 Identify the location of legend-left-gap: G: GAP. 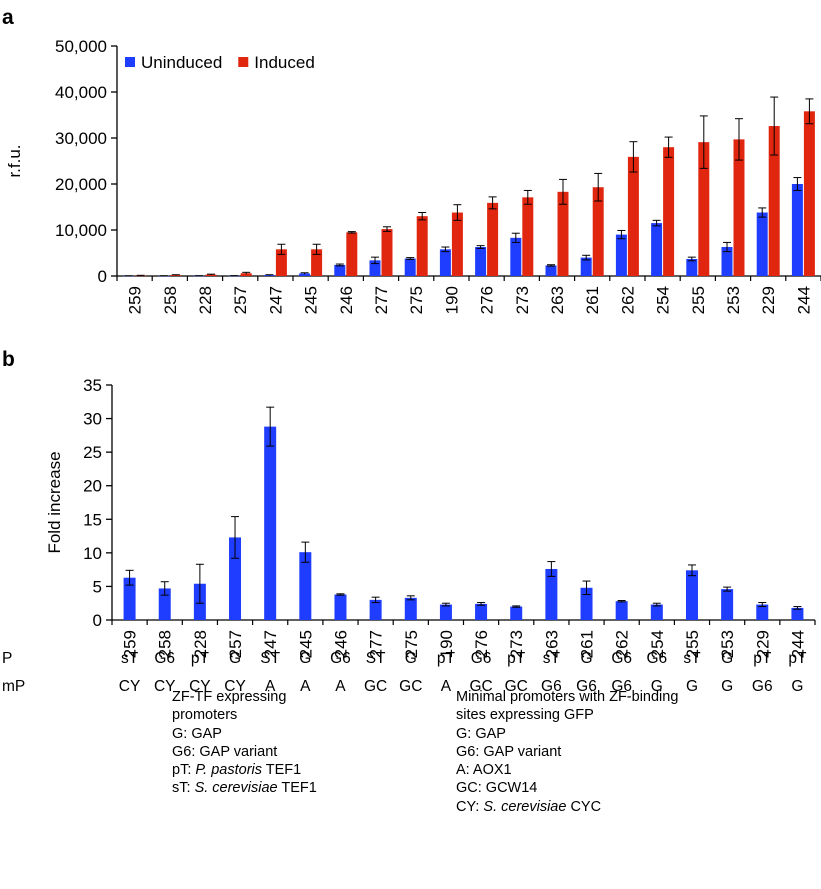
(197, 733).